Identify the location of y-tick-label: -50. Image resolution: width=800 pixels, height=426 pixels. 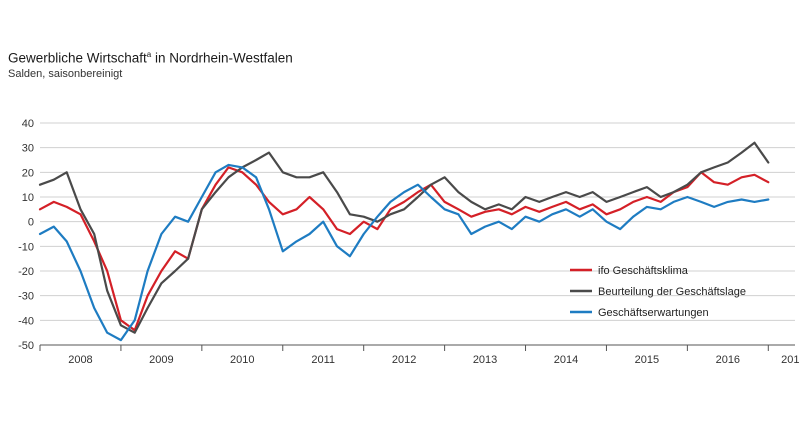
(26, 346).